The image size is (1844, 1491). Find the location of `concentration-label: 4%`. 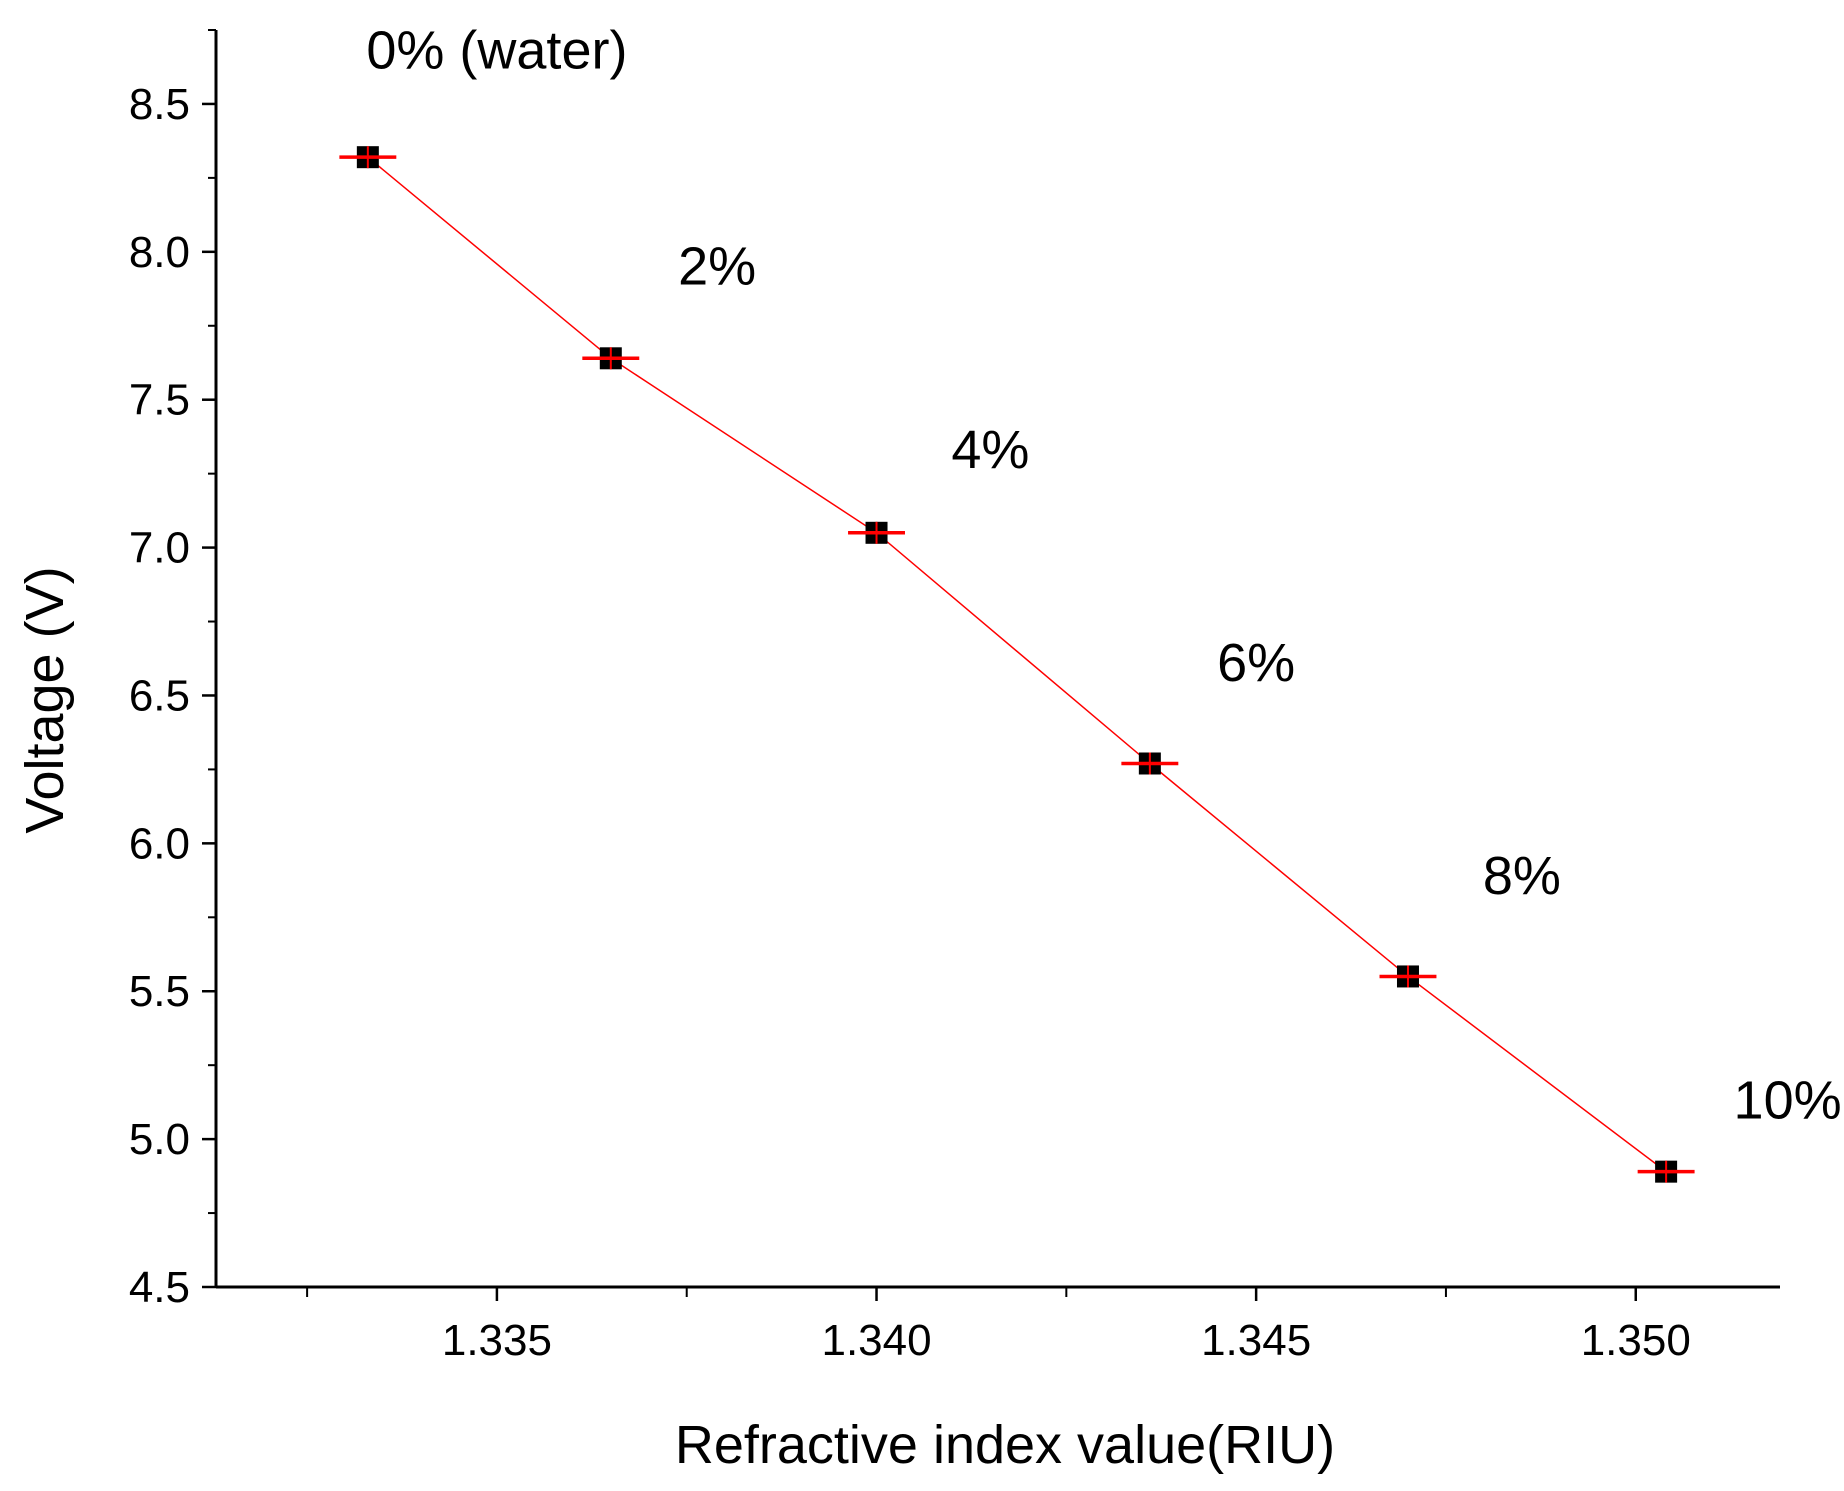

concentration-label: 4% is located at coordinates (990, 450).